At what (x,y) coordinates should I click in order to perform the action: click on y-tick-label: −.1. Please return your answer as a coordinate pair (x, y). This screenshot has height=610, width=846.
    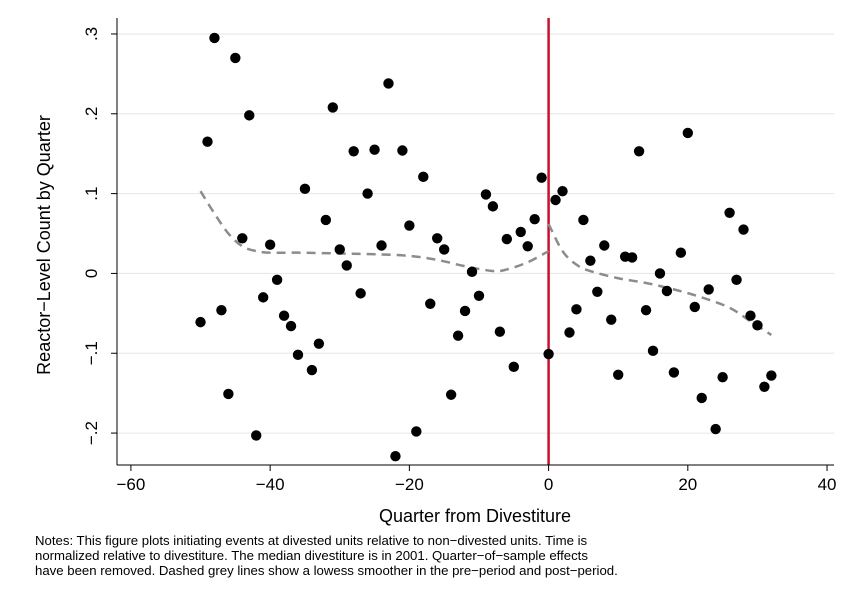
    Looking at the image, I should click on (91, 353).